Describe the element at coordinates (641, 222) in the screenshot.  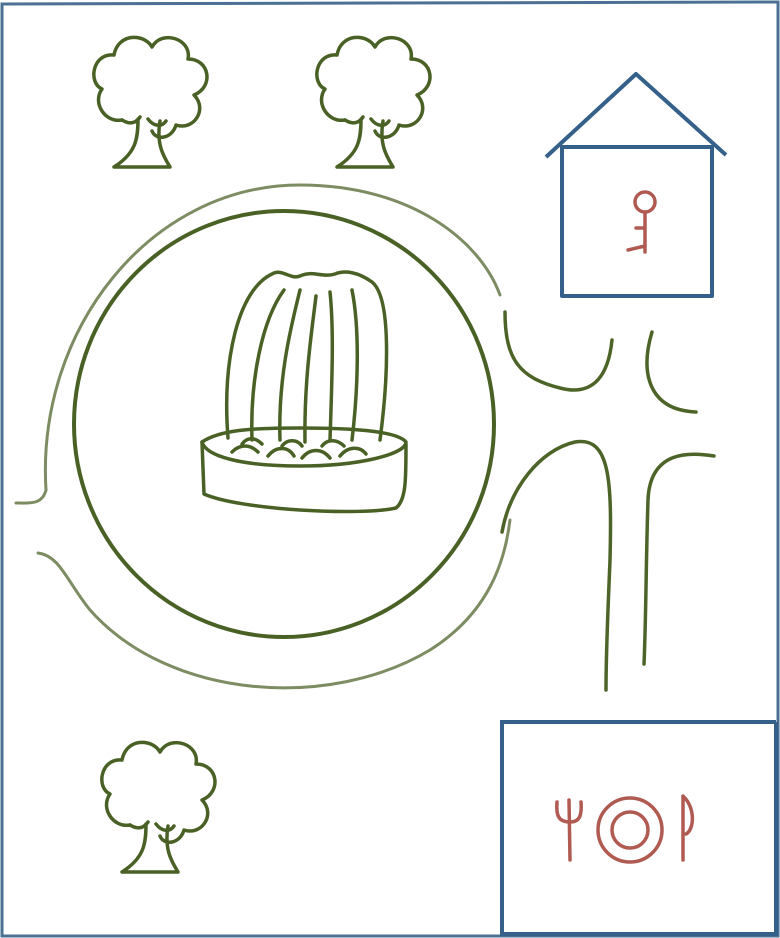
I see `key-icon` at that location.